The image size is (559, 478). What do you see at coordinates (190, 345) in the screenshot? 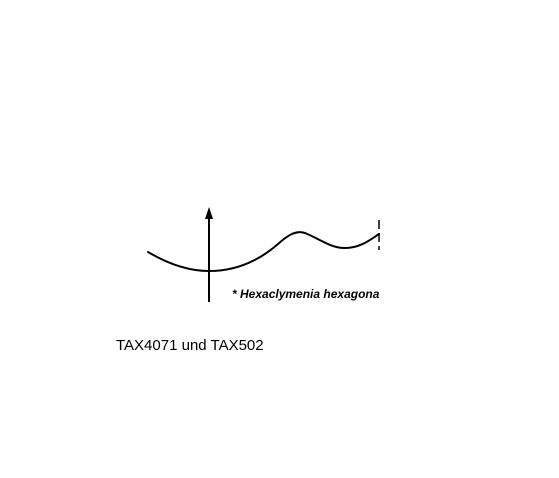
I see `taxa-label: TAX4071 und TAX502` at bounding box center [190, 345].